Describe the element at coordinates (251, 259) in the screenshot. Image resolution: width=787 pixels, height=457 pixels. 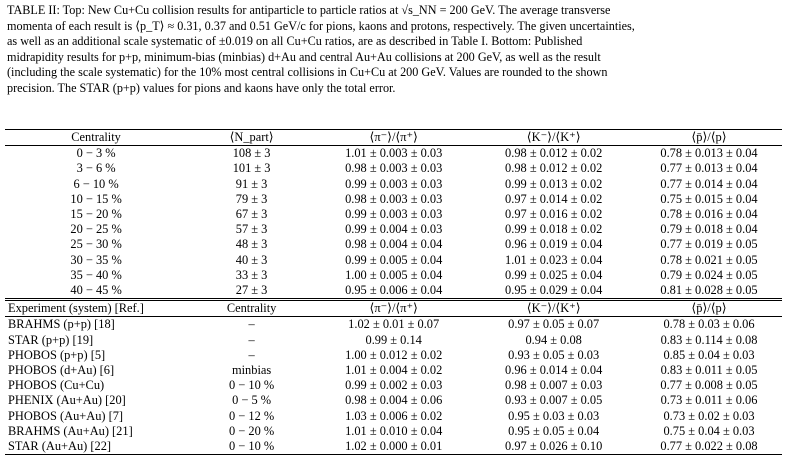
I see `cell-second: 40 ± 3` at that location.